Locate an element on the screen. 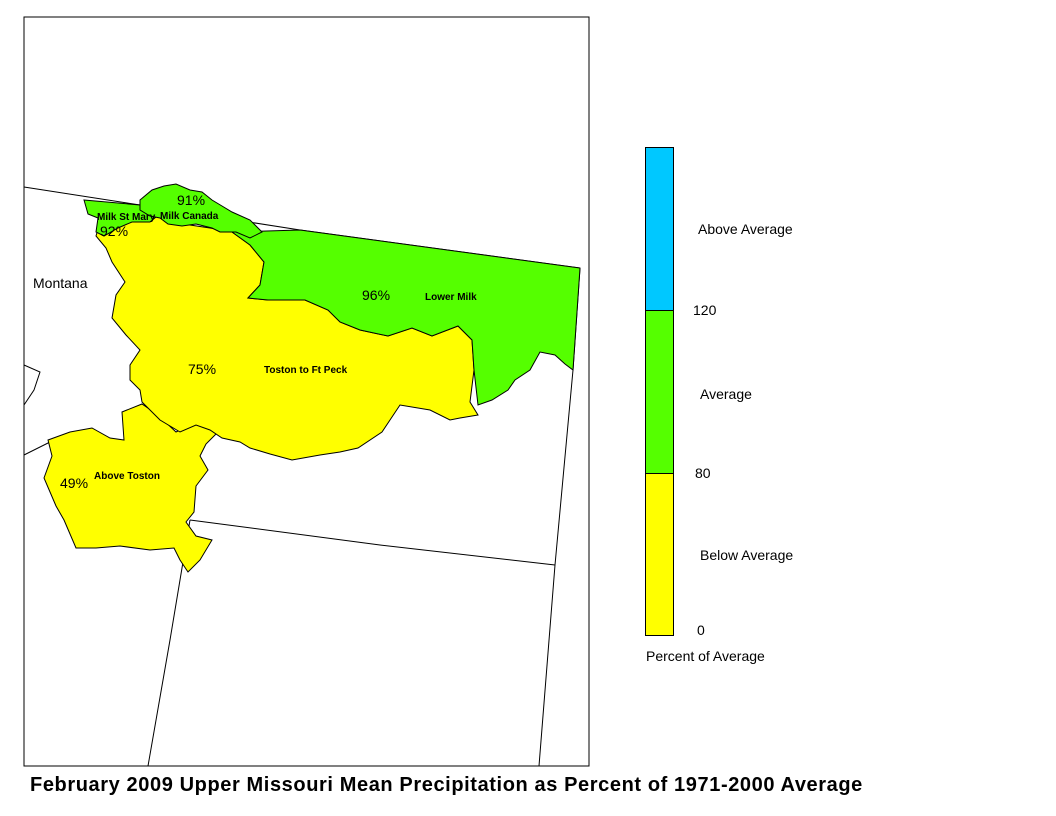 This screenshot has height=816, width=1056. basin-milk-canada is located at coordinates (201, 211).